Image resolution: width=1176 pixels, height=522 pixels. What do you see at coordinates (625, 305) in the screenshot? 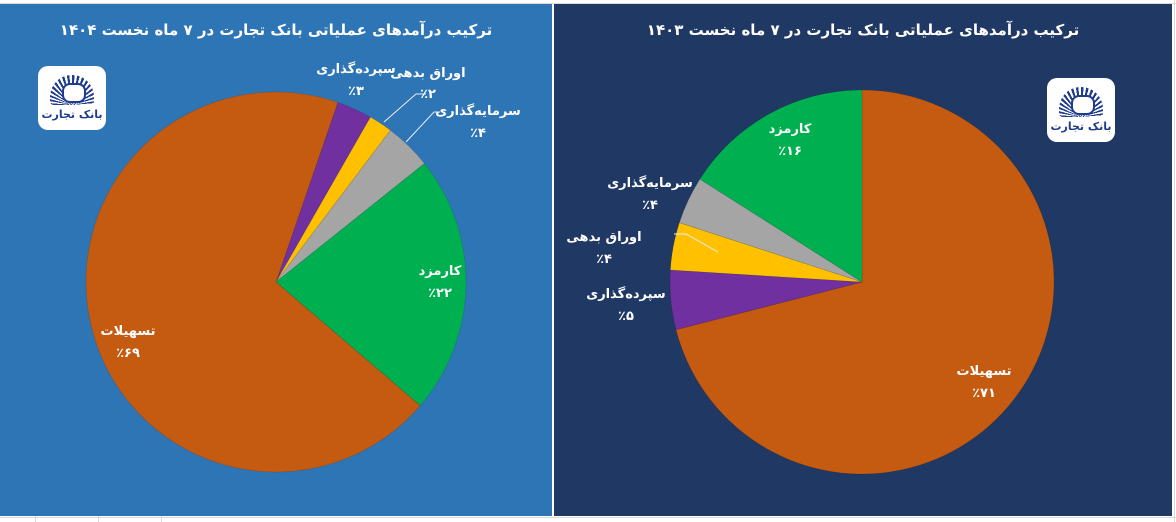
I see `data-label-deposit: سپرده‌گذاری ٪۵` at bounding box center [625, 305].